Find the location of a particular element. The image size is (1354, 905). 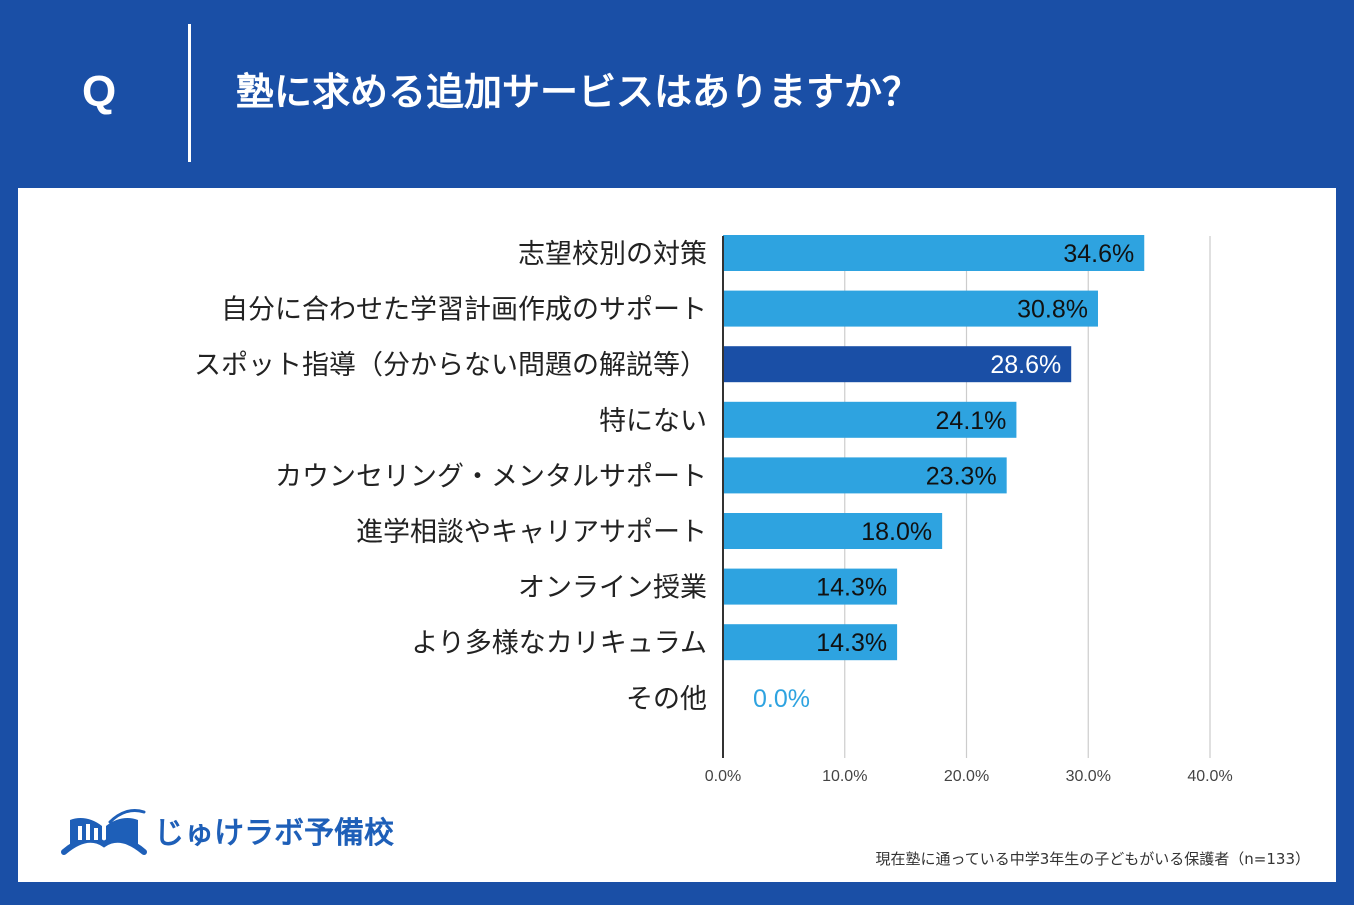

category-label: 進学相談やキャリアサポート is located at coordinates (531, 532).